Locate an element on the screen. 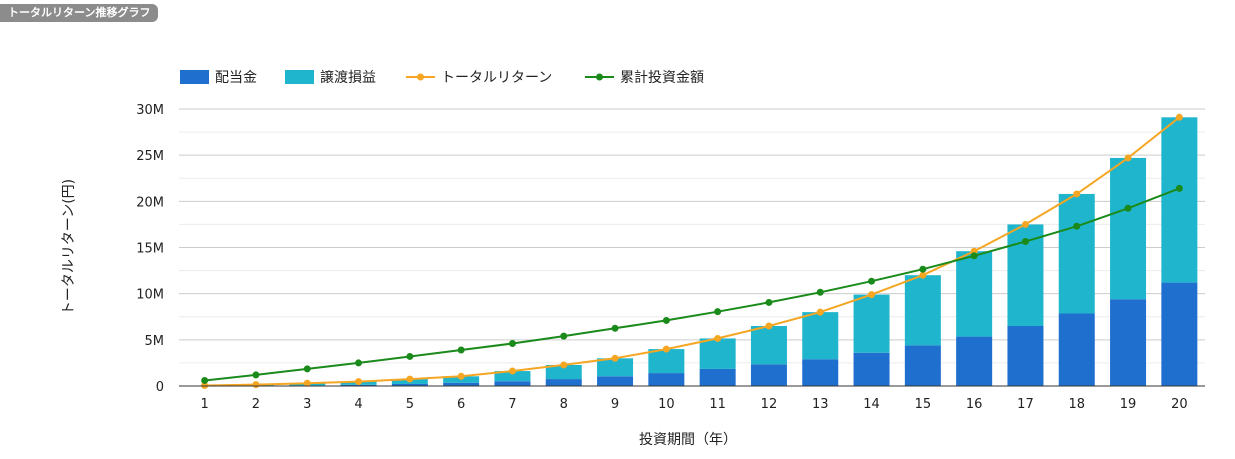 The width and height of the screenshot is (1235, 459). x-tick-label: 13 is located at coordinates (820, 404).